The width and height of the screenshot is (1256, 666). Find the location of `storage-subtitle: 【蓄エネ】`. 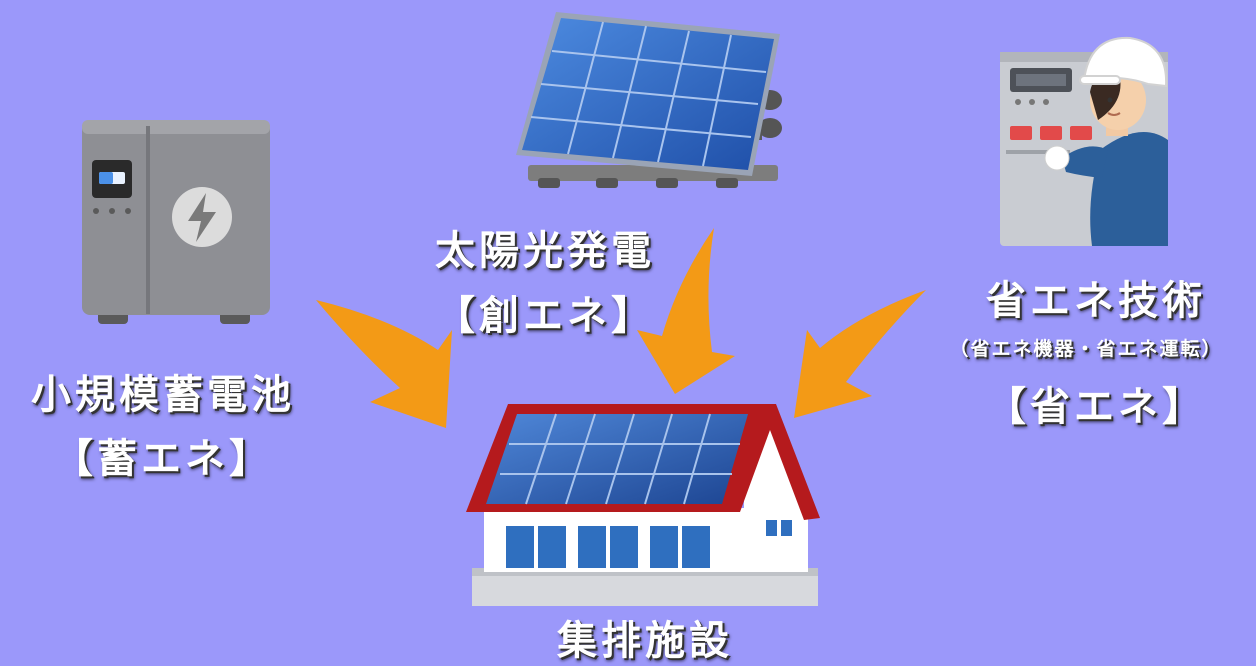

storage-subtitle: 【蓄エネ】 is located at coordinates (163, 459).